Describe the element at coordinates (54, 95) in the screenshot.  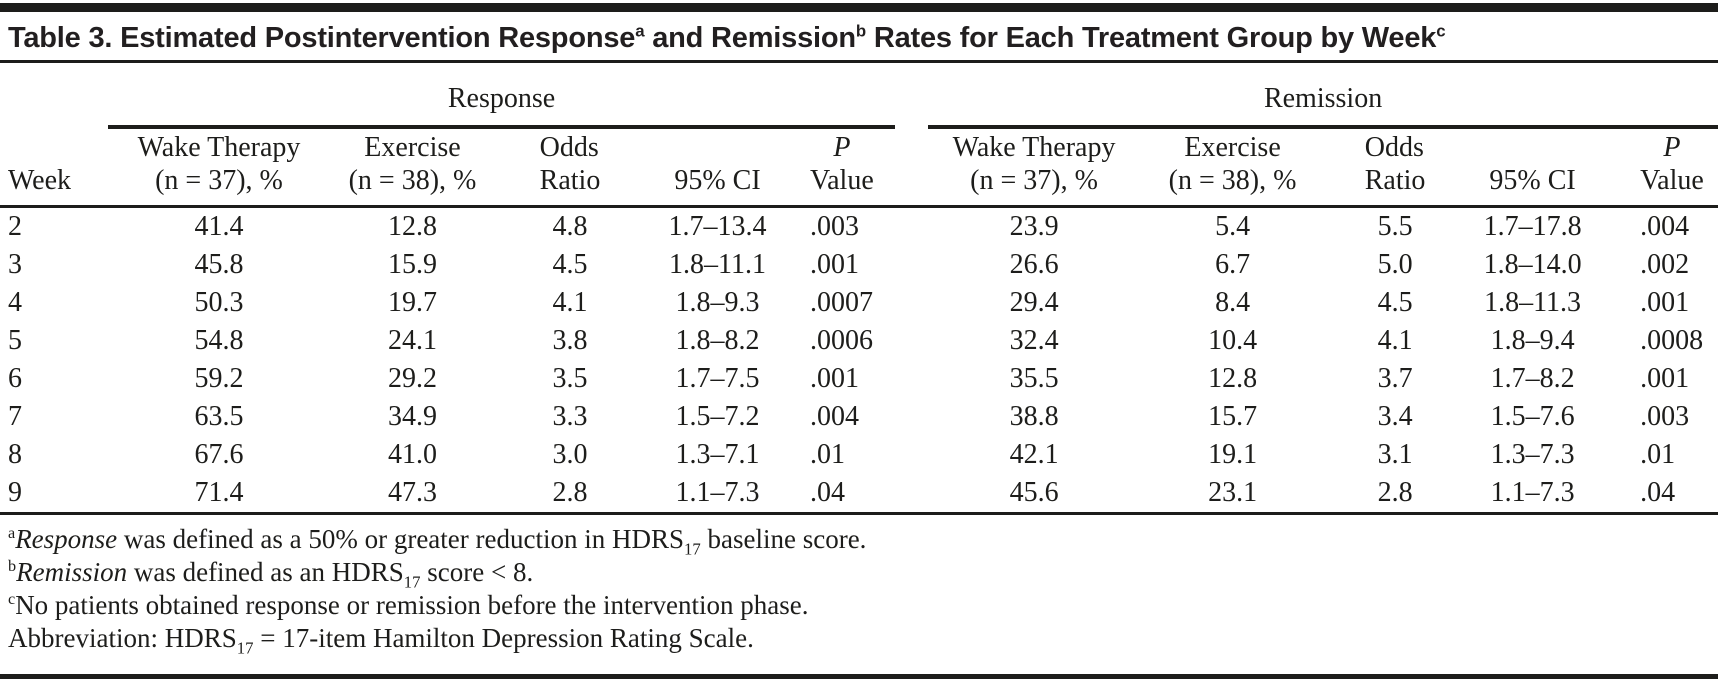
I see `group-header-spacer-week` at that location.